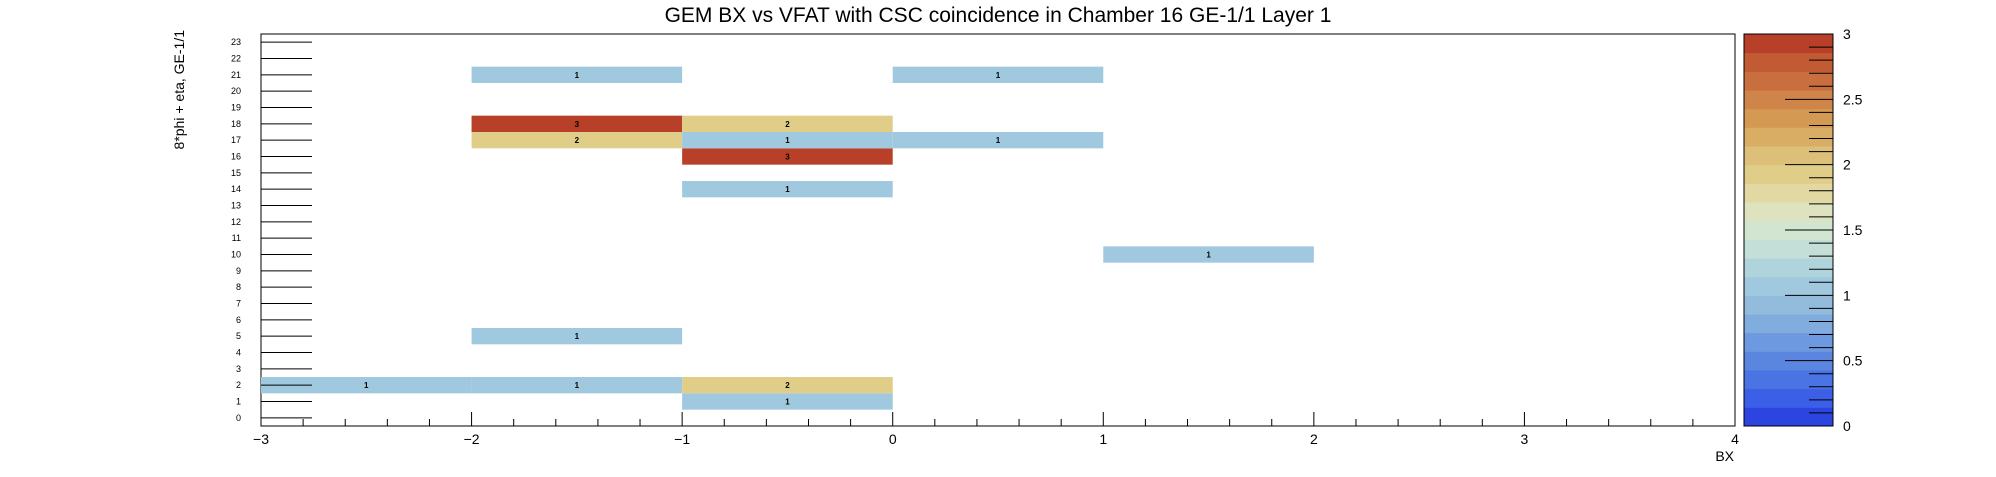 The width and height of the screenshot is (1996, 477). I want to click on x-tick-label: 2, so click(1314, 439).